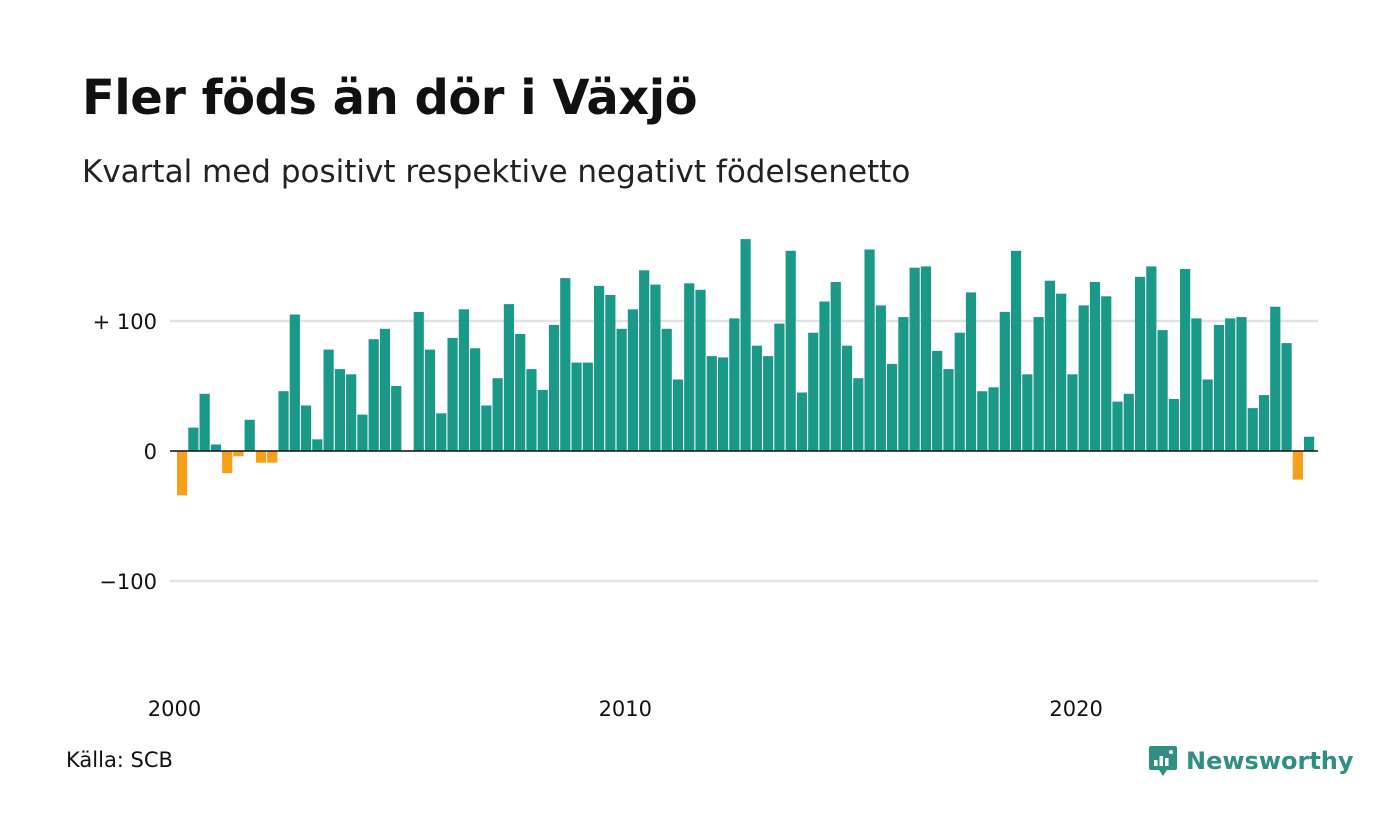 The height and width of the screenshot is (840, 1400). What do you see at coordinates (625, 709) in the screenshot?
I see `x-tick-label: 2010` at bounding box center [625, 709].